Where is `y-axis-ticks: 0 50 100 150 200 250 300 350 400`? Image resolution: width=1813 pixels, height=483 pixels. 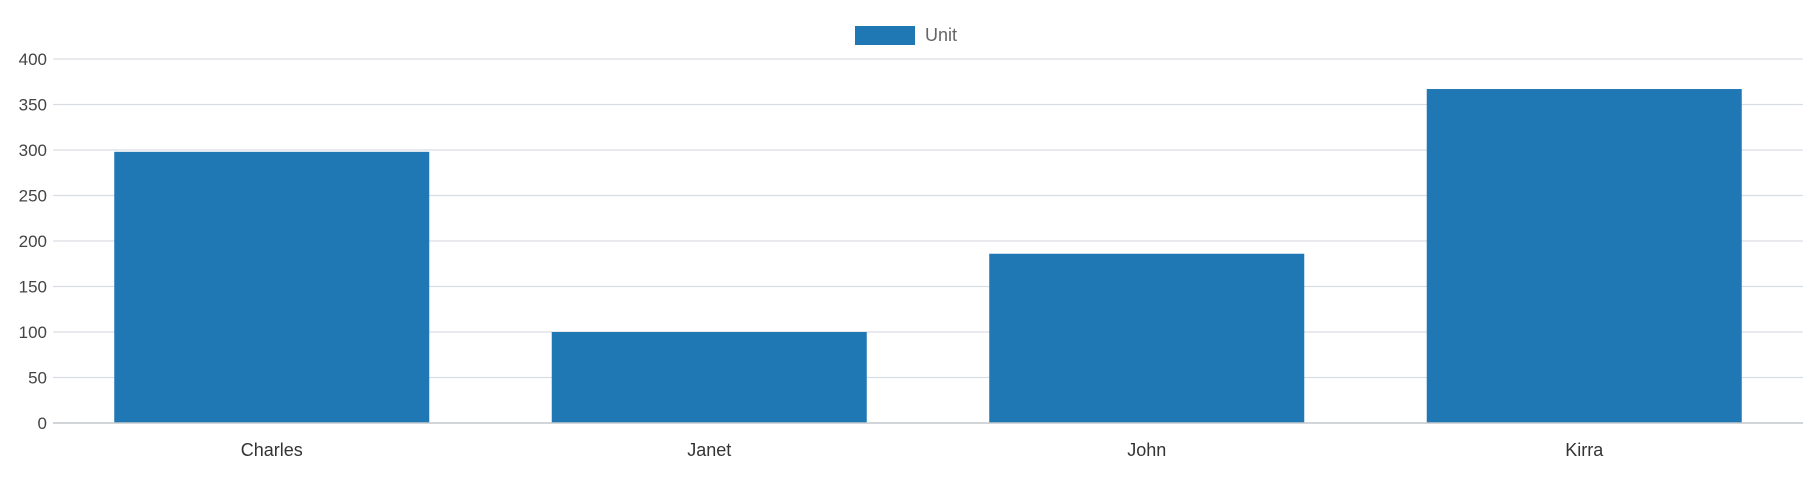
y-axis-ticks: 0 50 100 150 200 250 300 350 400 is located at coordinates (33, 241).